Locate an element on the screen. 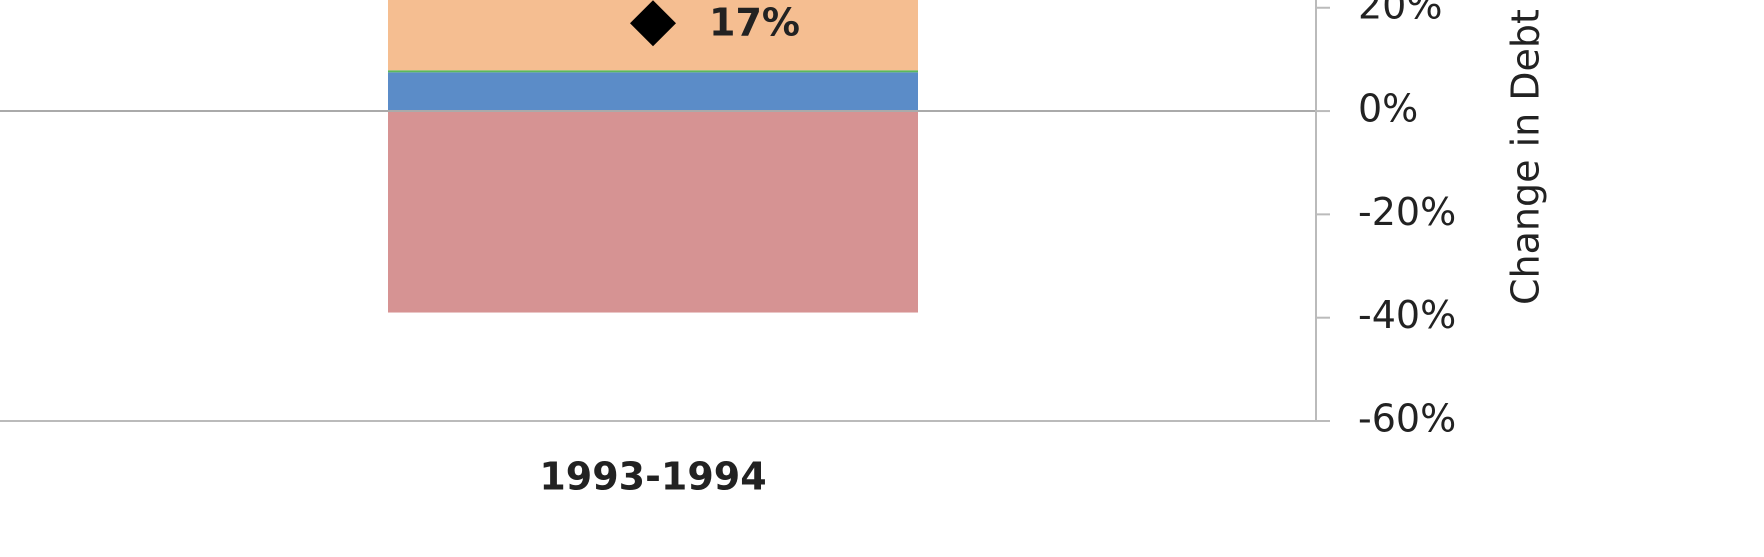 This screenshot has height=557, width=1764. y-tick-label: 0% is located at coordinates (1388, 109).